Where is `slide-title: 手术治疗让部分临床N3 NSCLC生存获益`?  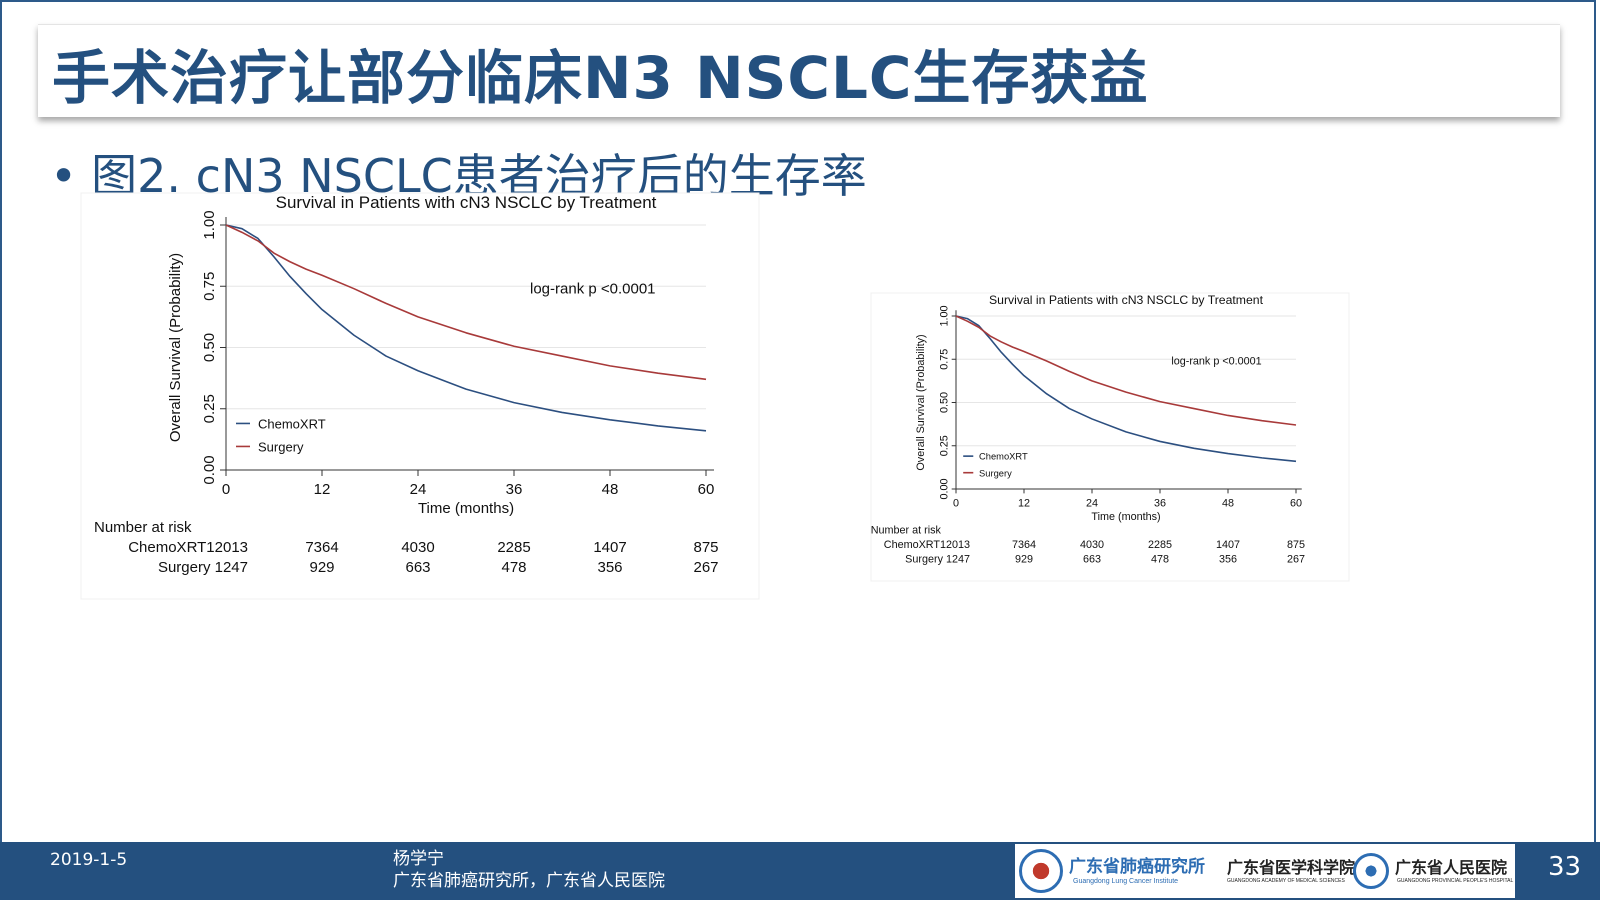 slide-title: 手术治疗让部分临床N3 NSCLC生存获益 is located at coordinates (600, 78).